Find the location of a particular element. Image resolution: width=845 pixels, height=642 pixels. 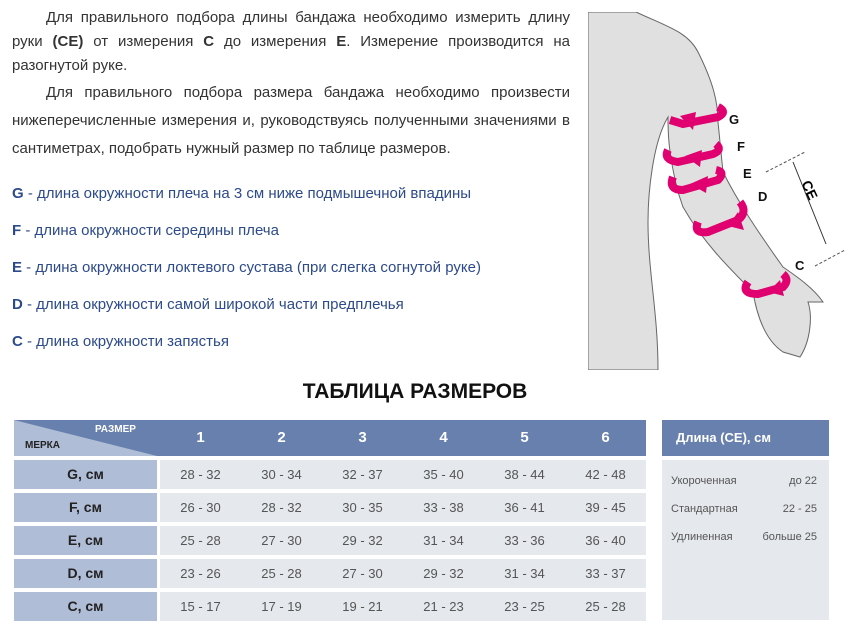

measure-key: C is located at coordinates (17, 341).